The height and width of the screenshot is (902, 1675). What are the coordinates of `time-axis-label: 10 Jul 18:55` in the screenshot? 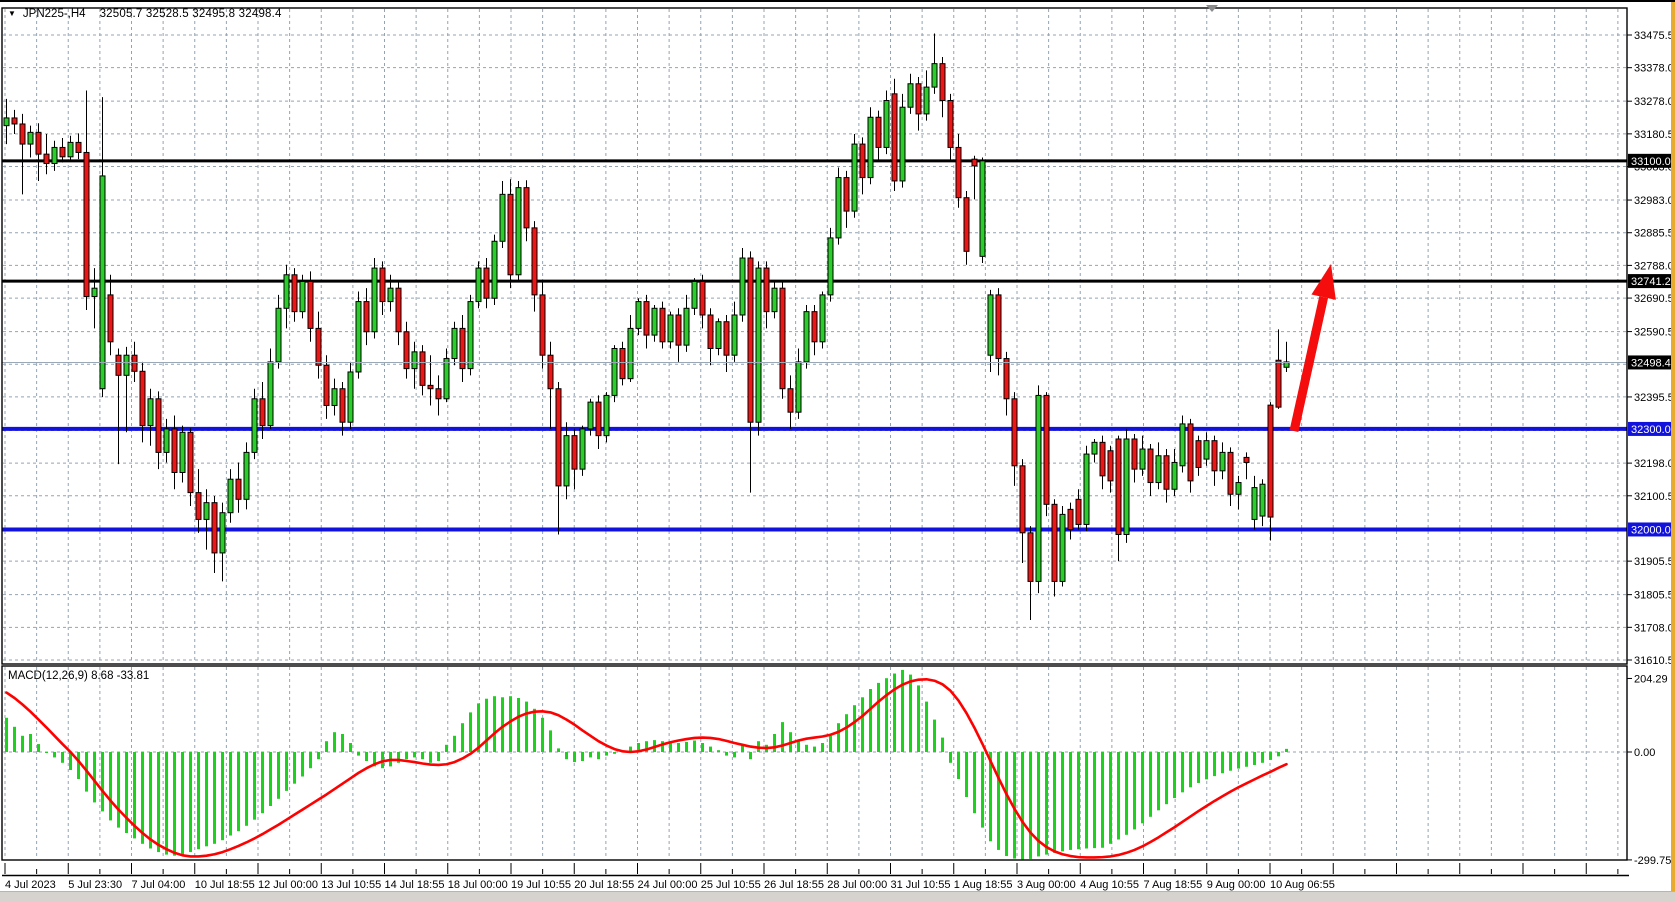 It's located at (225, 885).